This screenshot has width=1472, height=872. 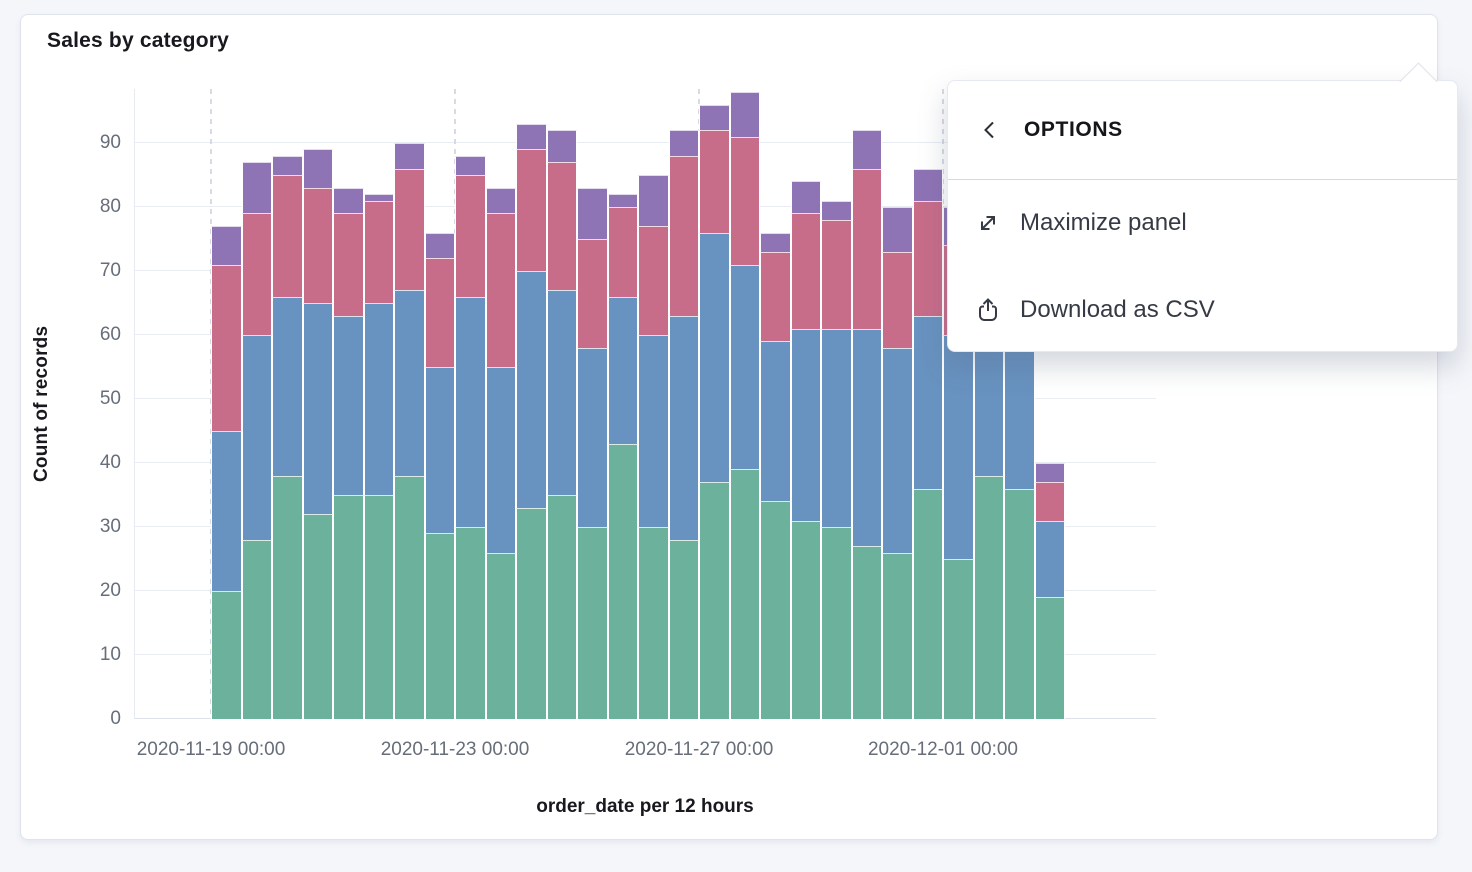 I want to click on context-menu-back-button: OPTIONS, so click(x=1202, y=130).